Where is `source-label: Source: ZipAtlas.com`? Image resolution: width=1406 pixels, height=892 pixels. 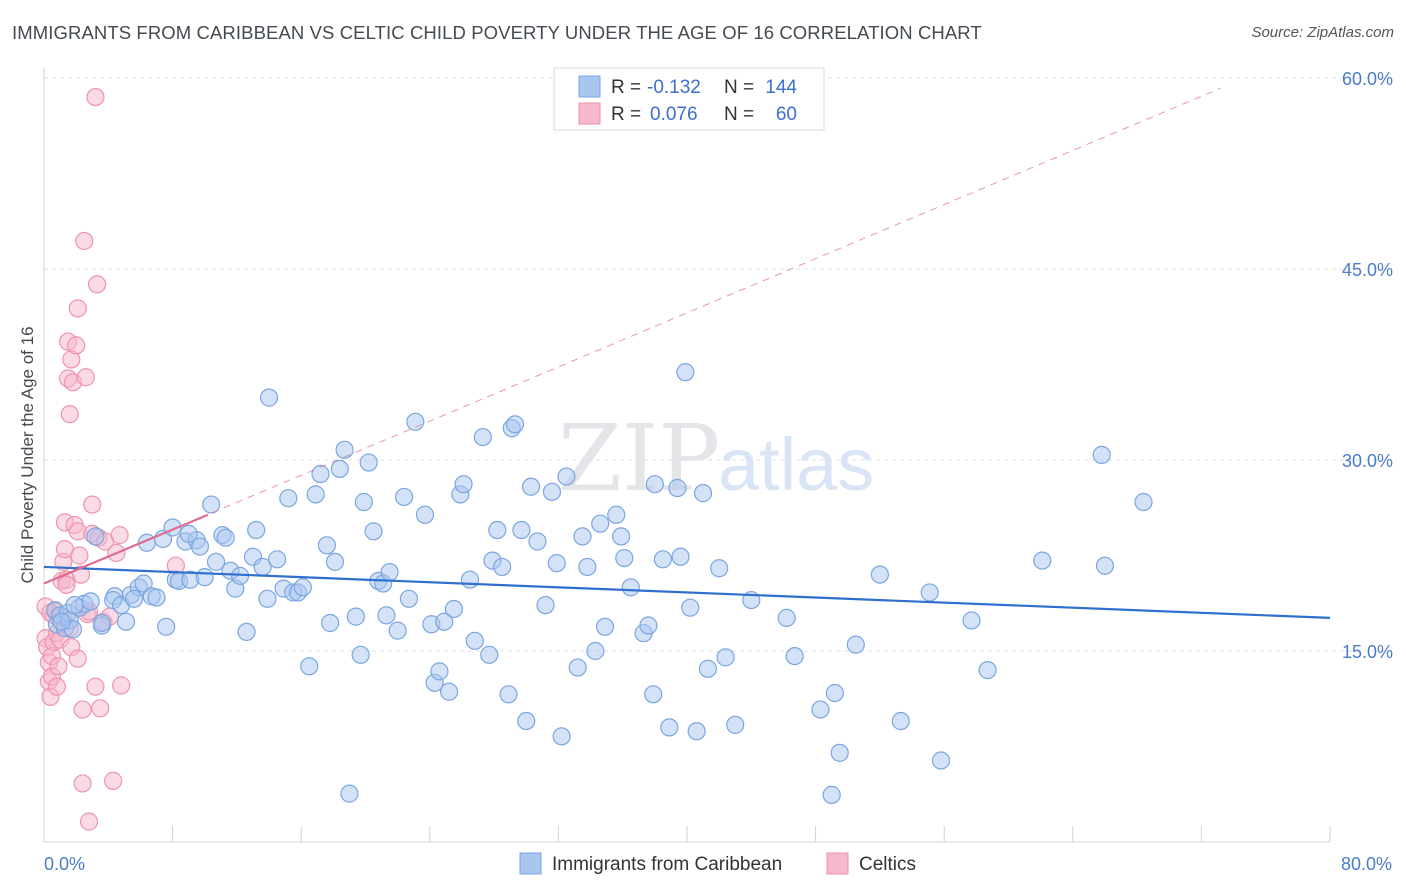
source-label: Source: ZipAtlas.com is located at coordinates (1322, 32).